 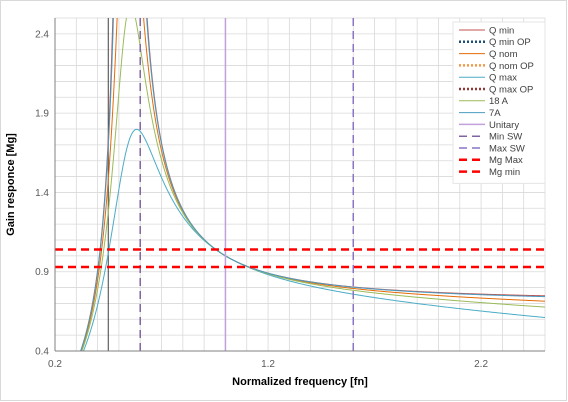 I want to click on legend-label: Mg min, so click(x=504, y=172).